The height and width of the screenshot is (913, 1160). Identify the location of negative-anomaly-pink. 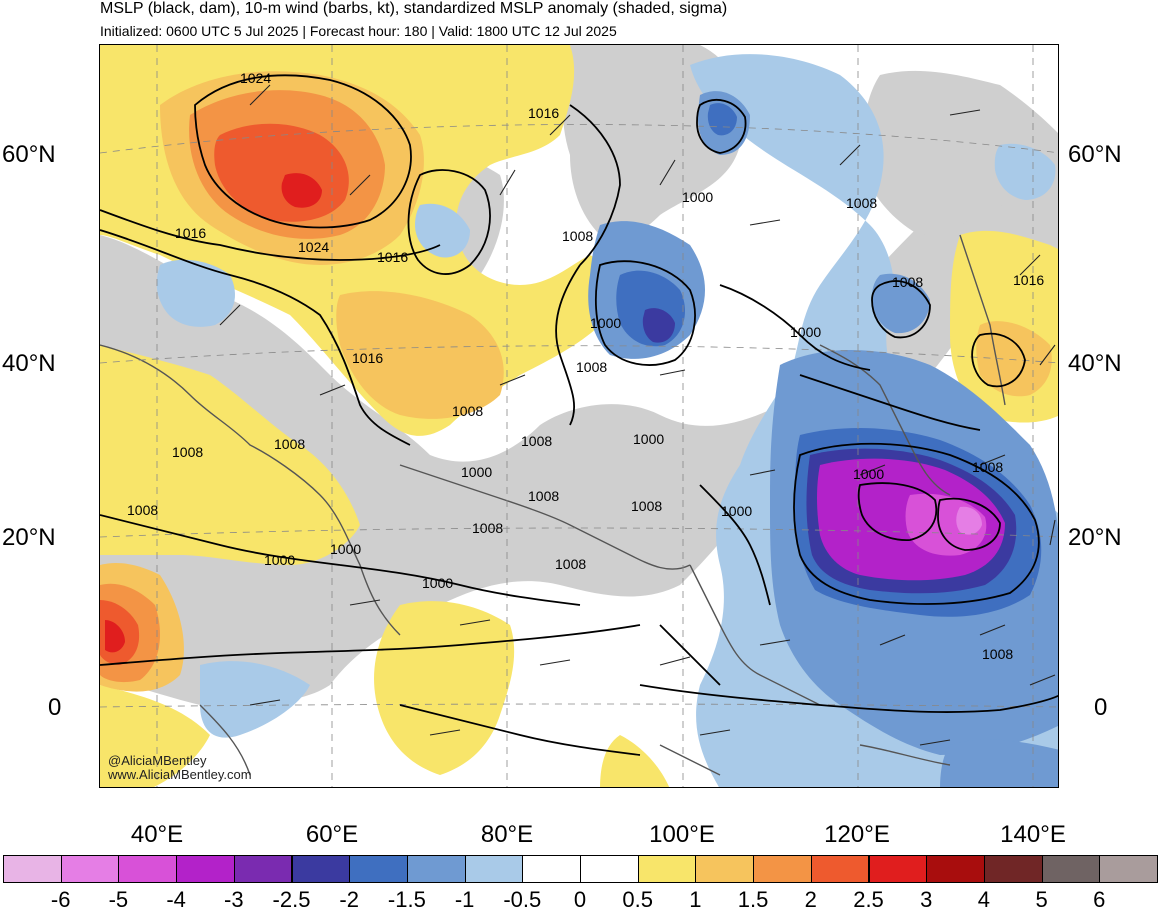
(969, 520).